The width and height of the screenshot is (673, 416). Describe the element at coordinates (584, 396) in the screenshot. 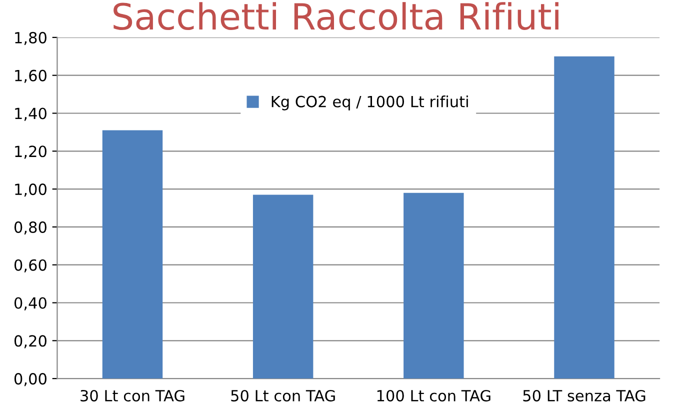

I see `x-tick-label: 50 LT senza TAG` at that location.